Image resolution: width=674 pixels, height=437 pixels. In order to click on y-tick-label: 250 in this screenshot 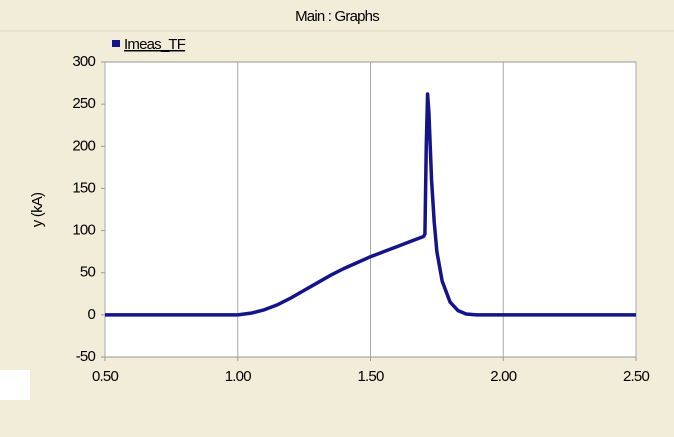, I will do `click(83, 103)`.